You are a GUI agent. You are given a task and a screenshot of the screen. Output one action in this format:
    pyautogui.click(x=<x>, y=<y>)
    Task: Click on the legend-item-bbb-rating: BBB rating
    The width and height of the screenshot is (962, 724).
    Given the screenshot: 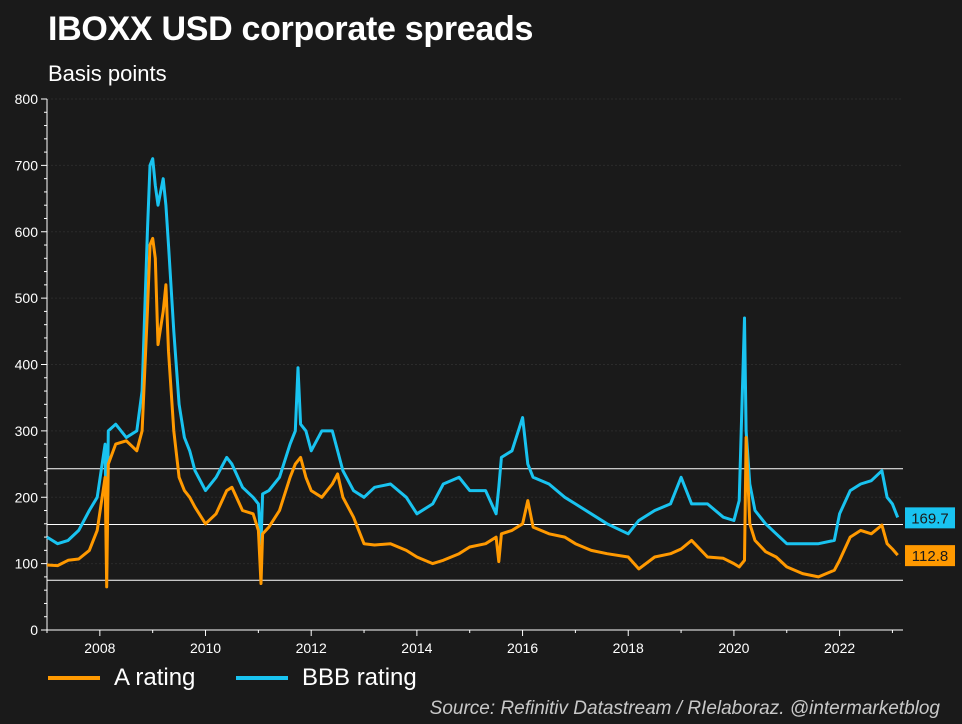 What is the action you would take?
    pyautogui.click(x=326, y=678)
    